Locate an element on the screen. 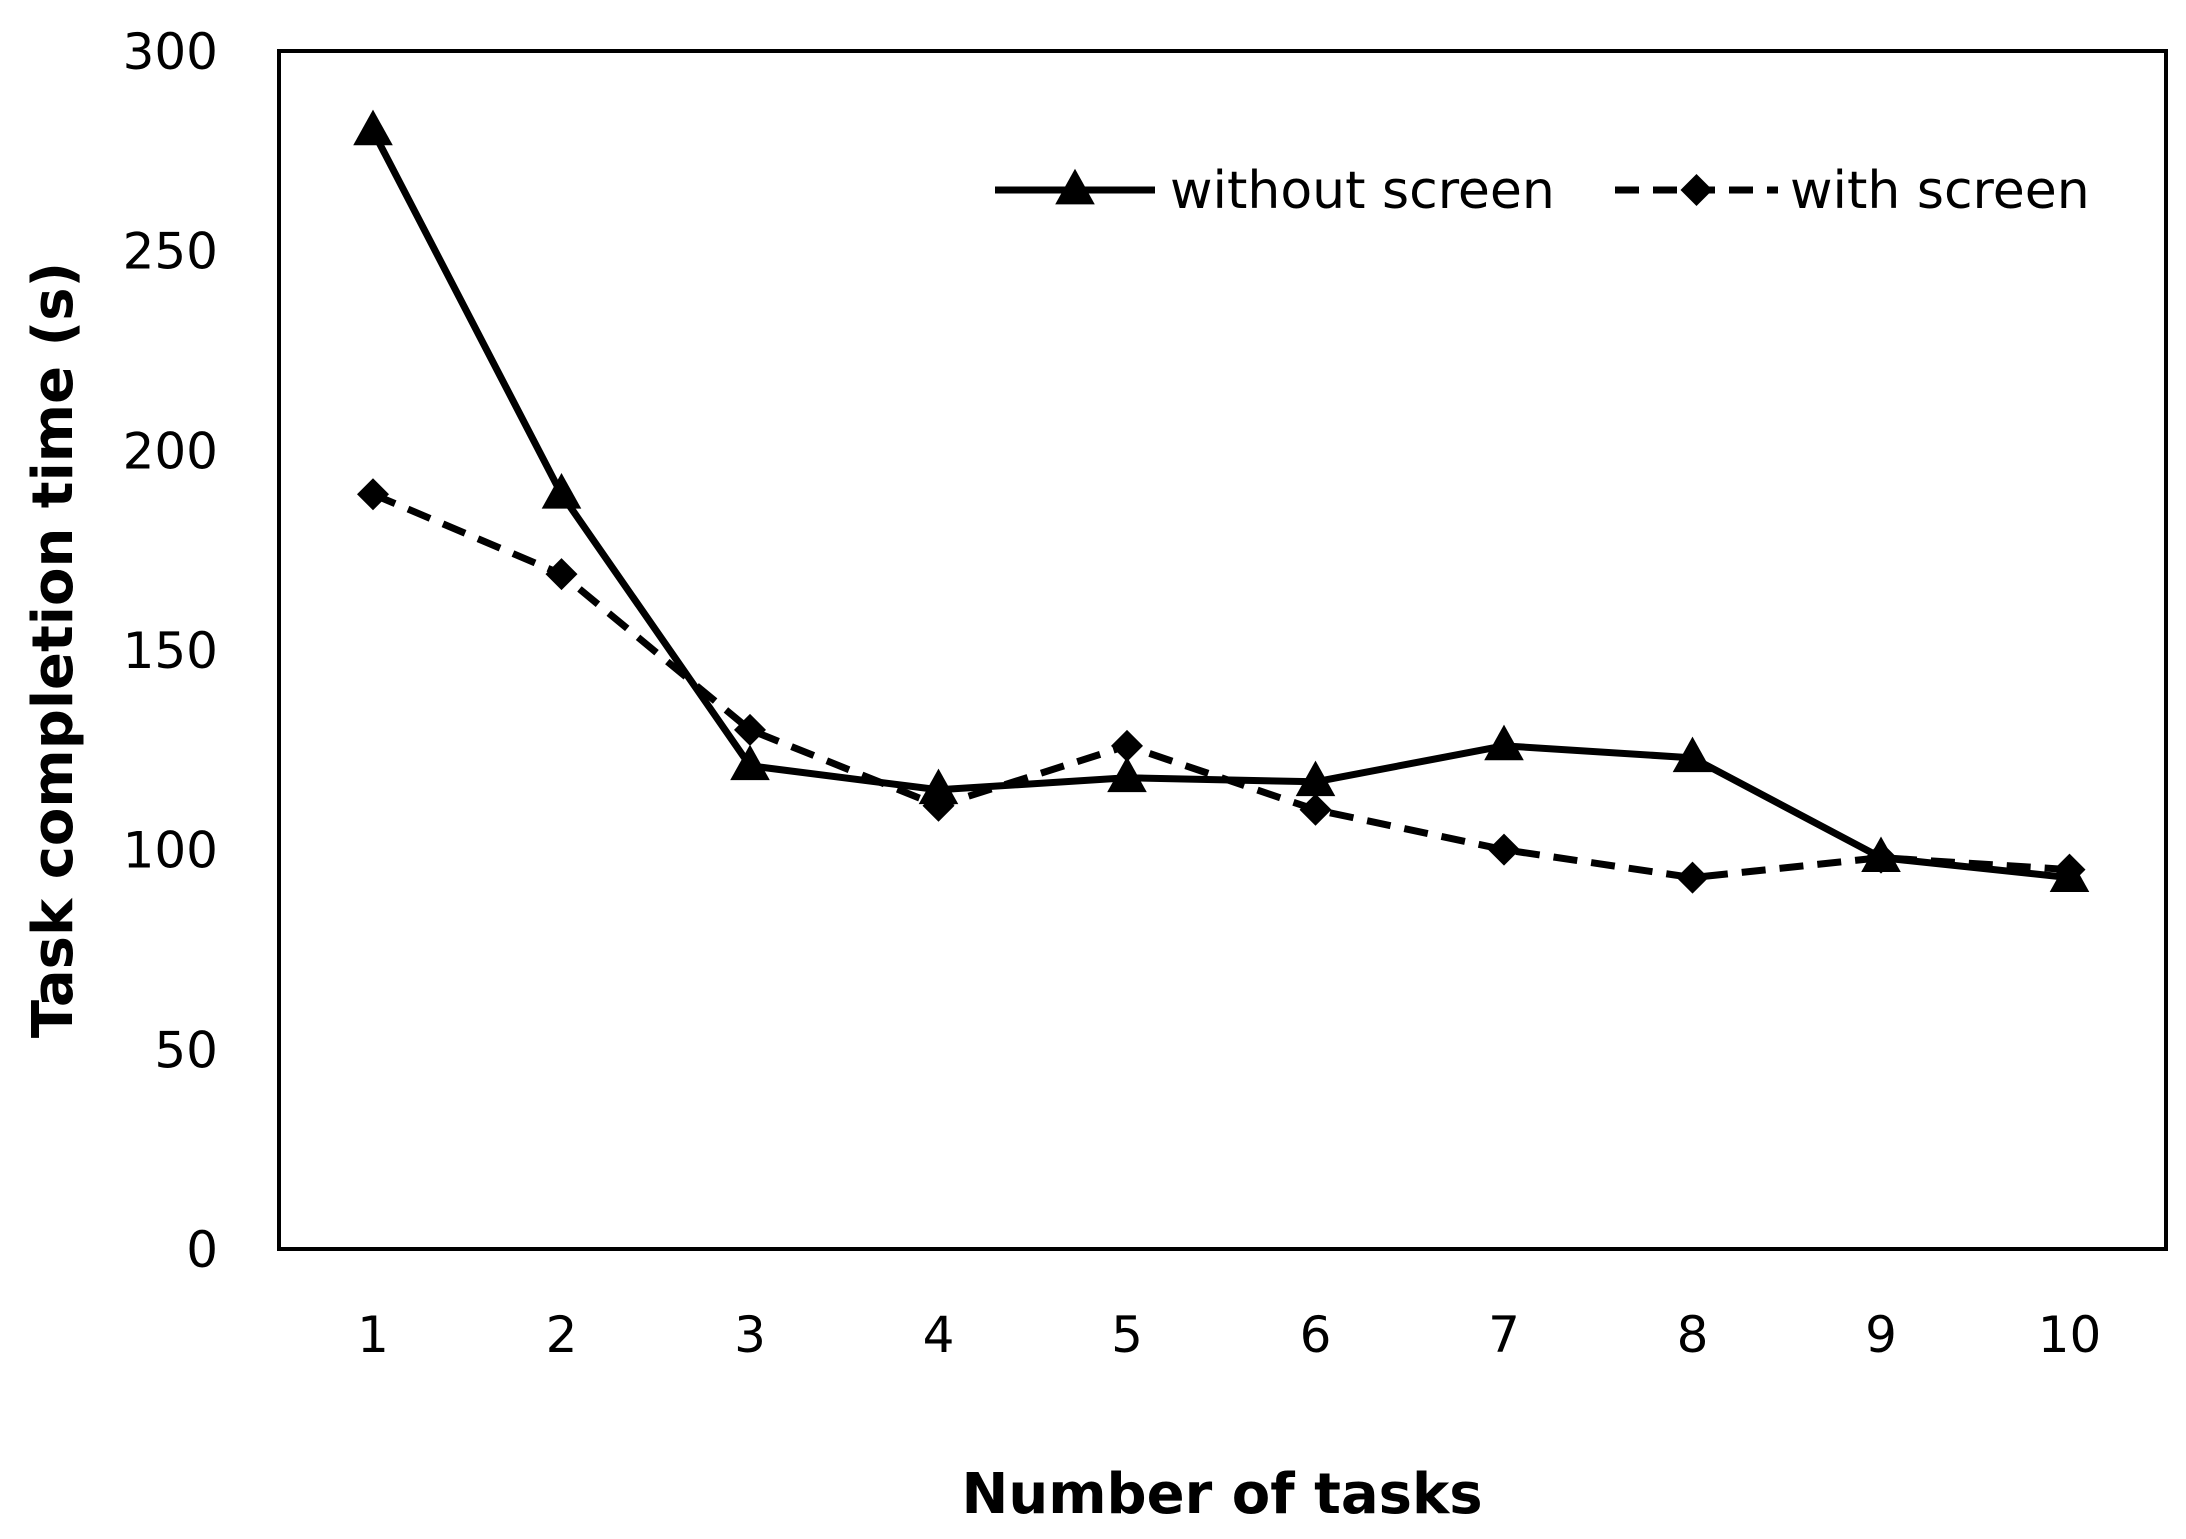  x-tick-label: 4 is located at coordinates (939, 1335).